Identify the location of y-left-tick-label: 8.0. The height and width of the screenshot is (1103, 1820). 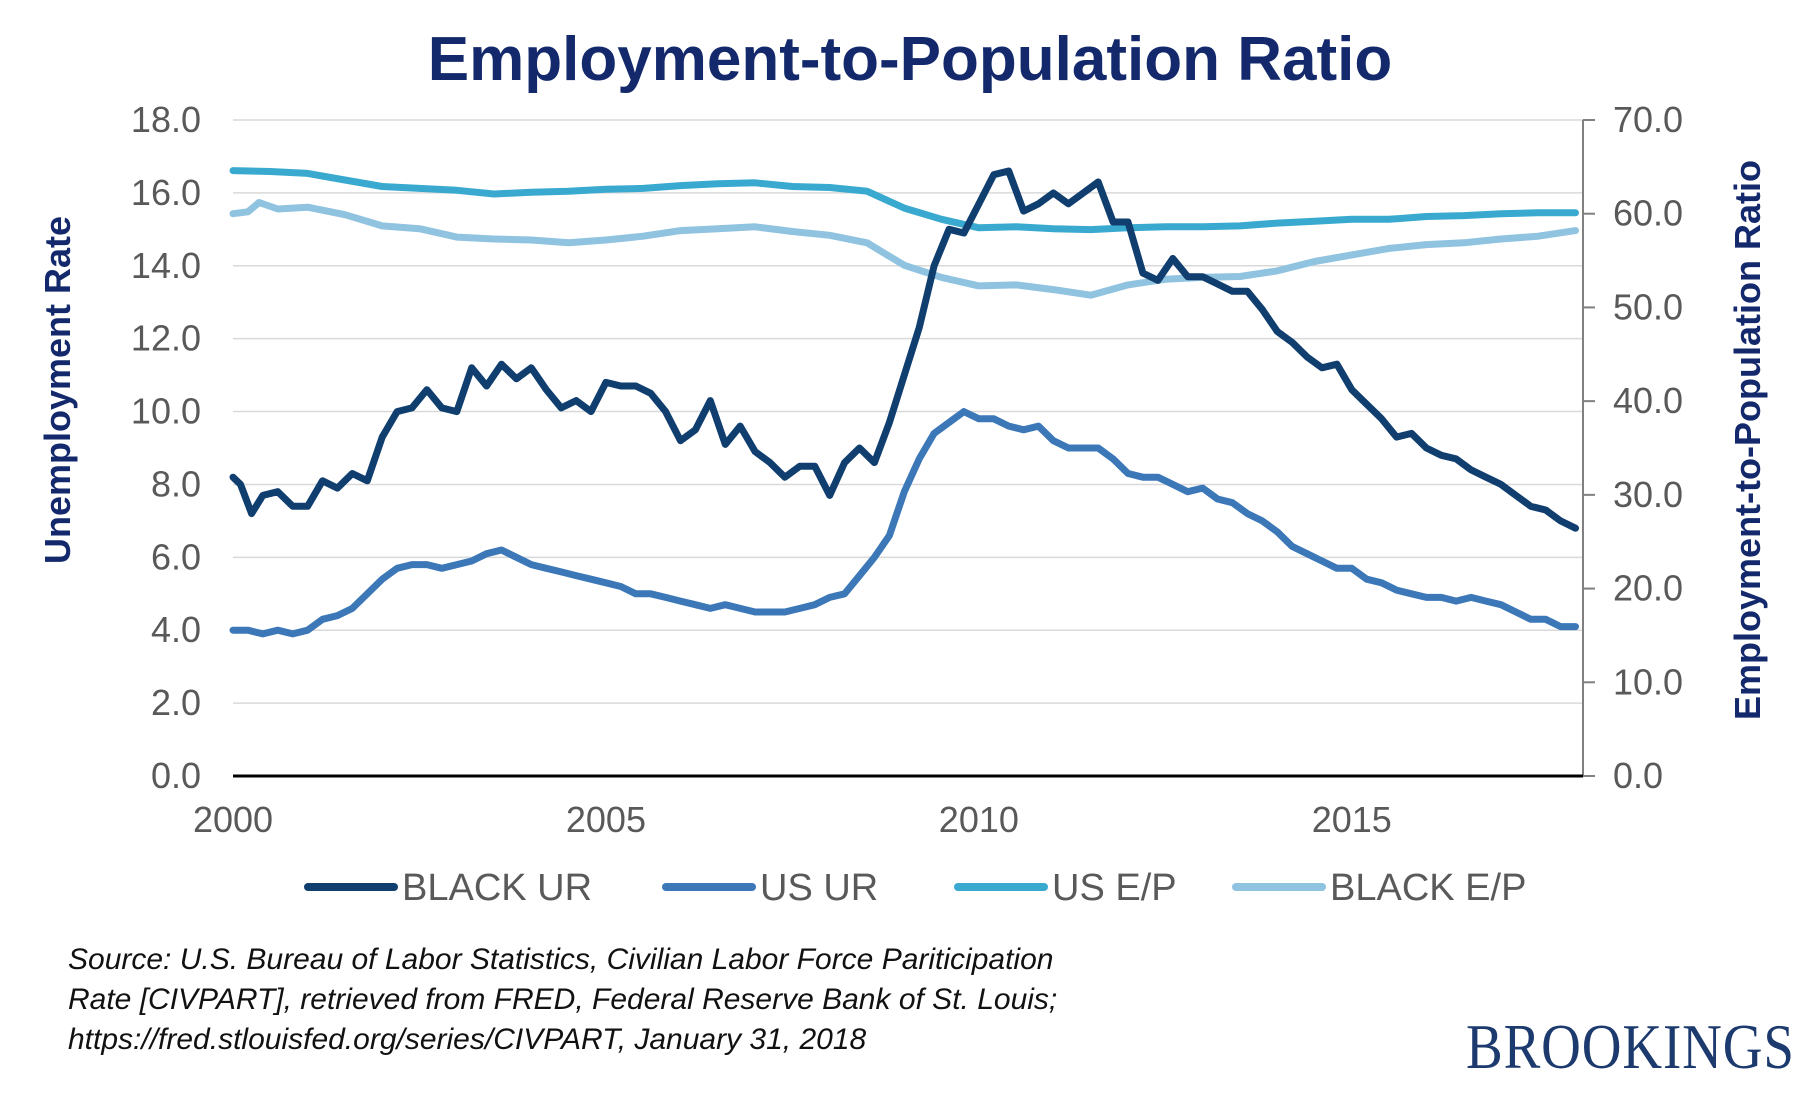
(176, 483).